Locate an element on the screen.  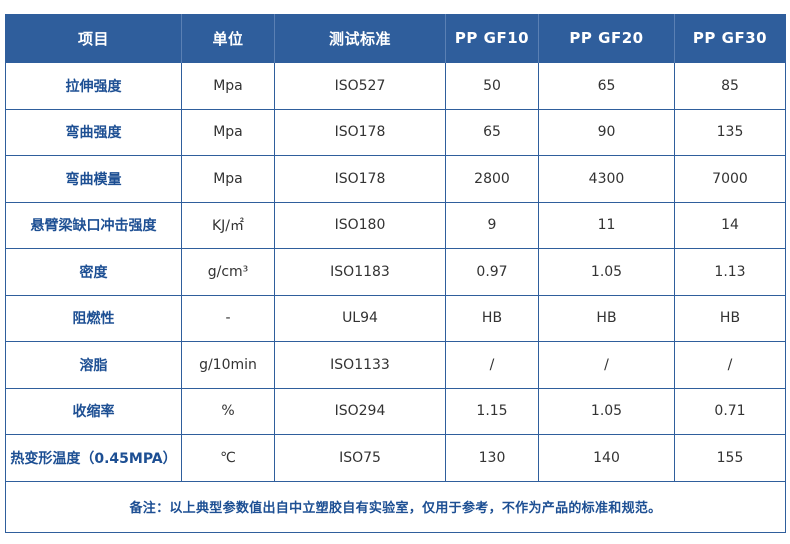
value-gf10: 1.15 is located at coordinates (492, 411).